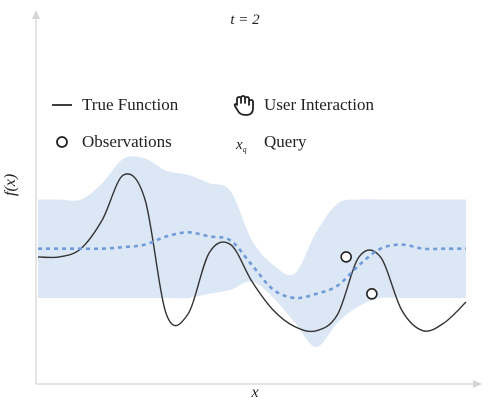  What do you see at coordinates (285, 141) in the screenshot?
I see `legend-query-label: Query` at bounding box center [285, 141].